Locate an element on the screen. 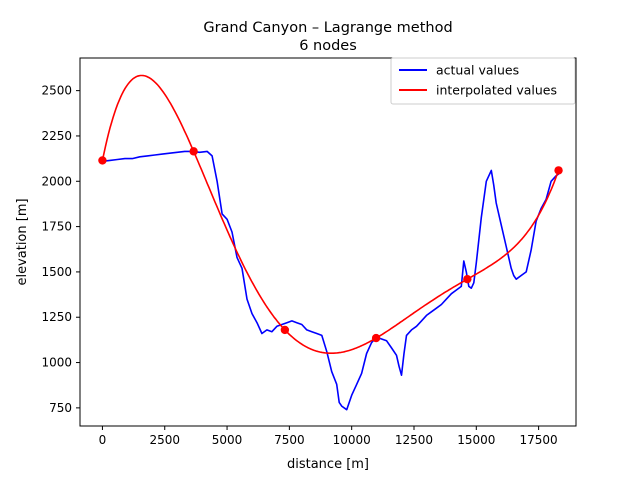  x-tick-label: 7500 is located at coordinates (289, 440).